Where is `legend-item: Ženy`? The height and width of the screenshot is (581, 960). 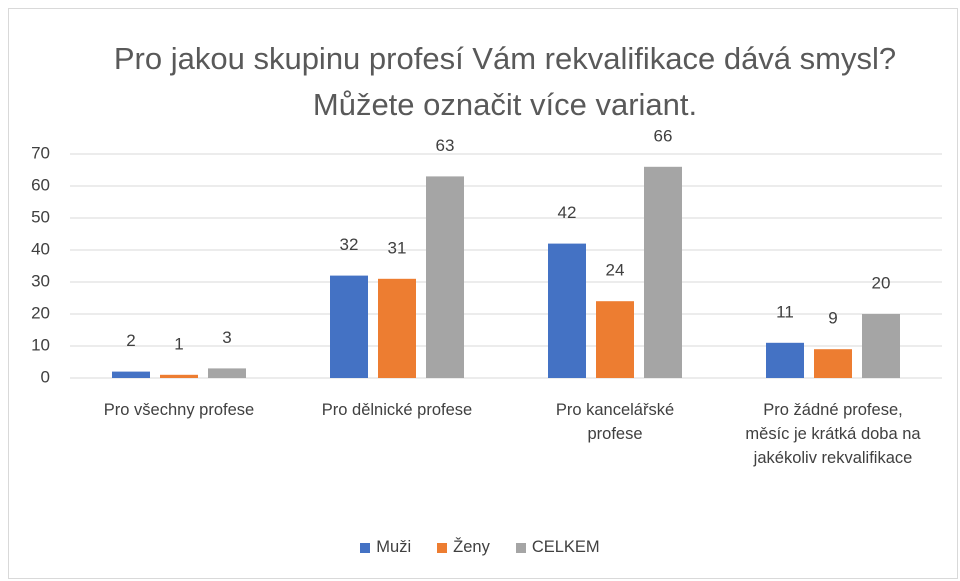
legend-item: Ženy is located at coordinates (463, 547).